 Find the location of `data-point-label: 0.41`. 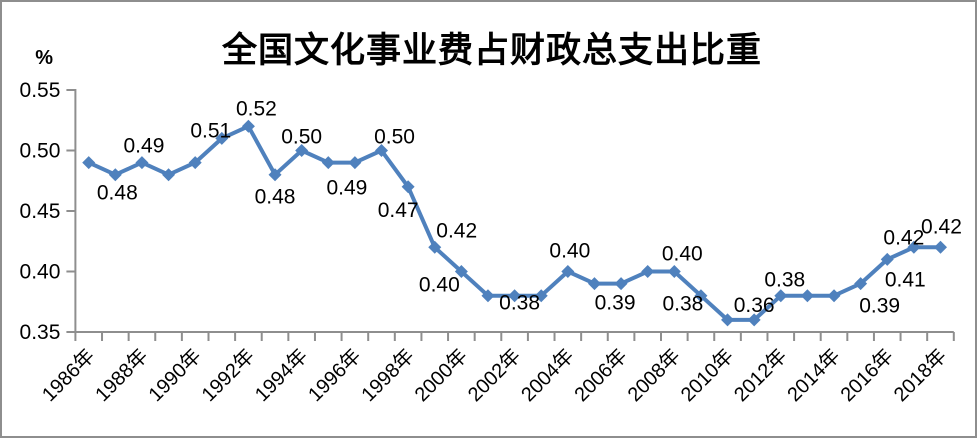

data-point-label: 0.41 is located at coordinates (905, 279).